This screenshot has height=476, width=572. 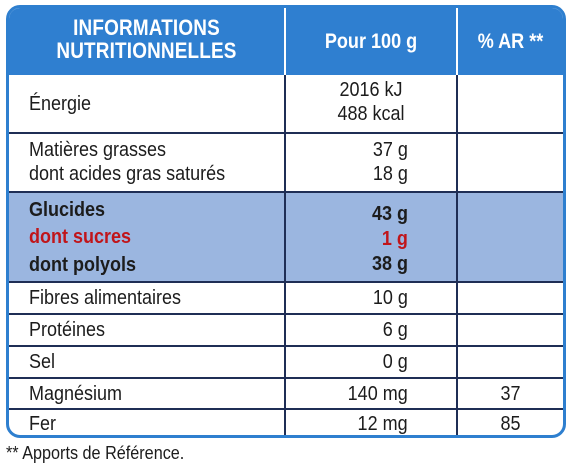 I want to click on cell-label: Fer, so click(x=147, y=422).